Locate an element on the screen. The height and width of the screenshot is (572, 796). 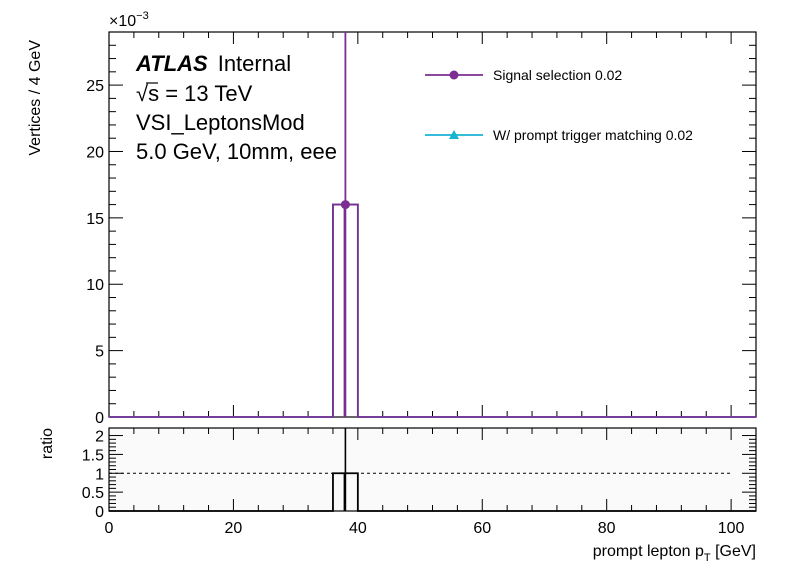
ratio-y-tick-label: 0 is located at coordinates (99, 512).